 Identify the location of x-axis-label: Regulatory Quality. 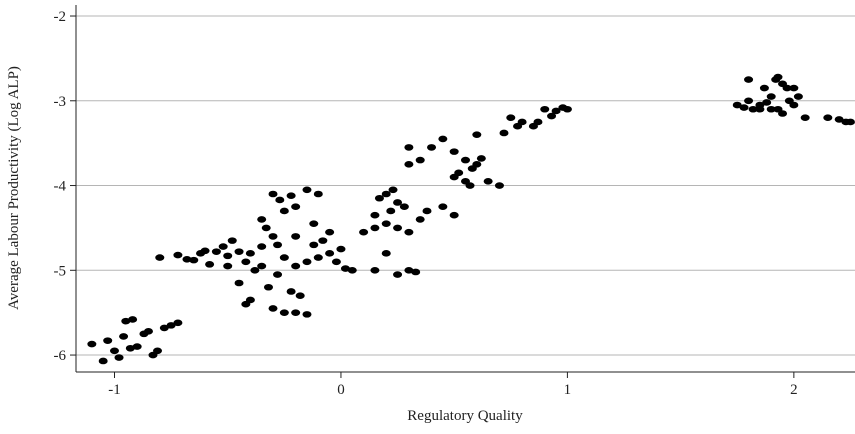
(465, 416).